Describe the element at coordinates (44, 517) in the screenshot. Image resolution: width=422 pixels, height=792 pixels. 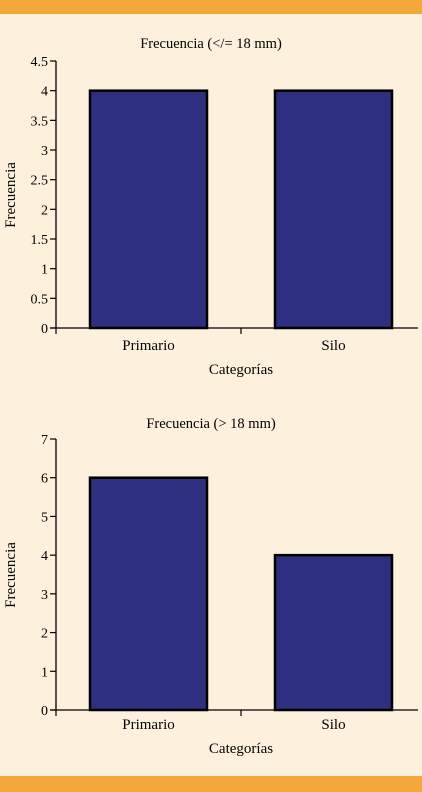
I see `y-tick-label: 5` at that location.